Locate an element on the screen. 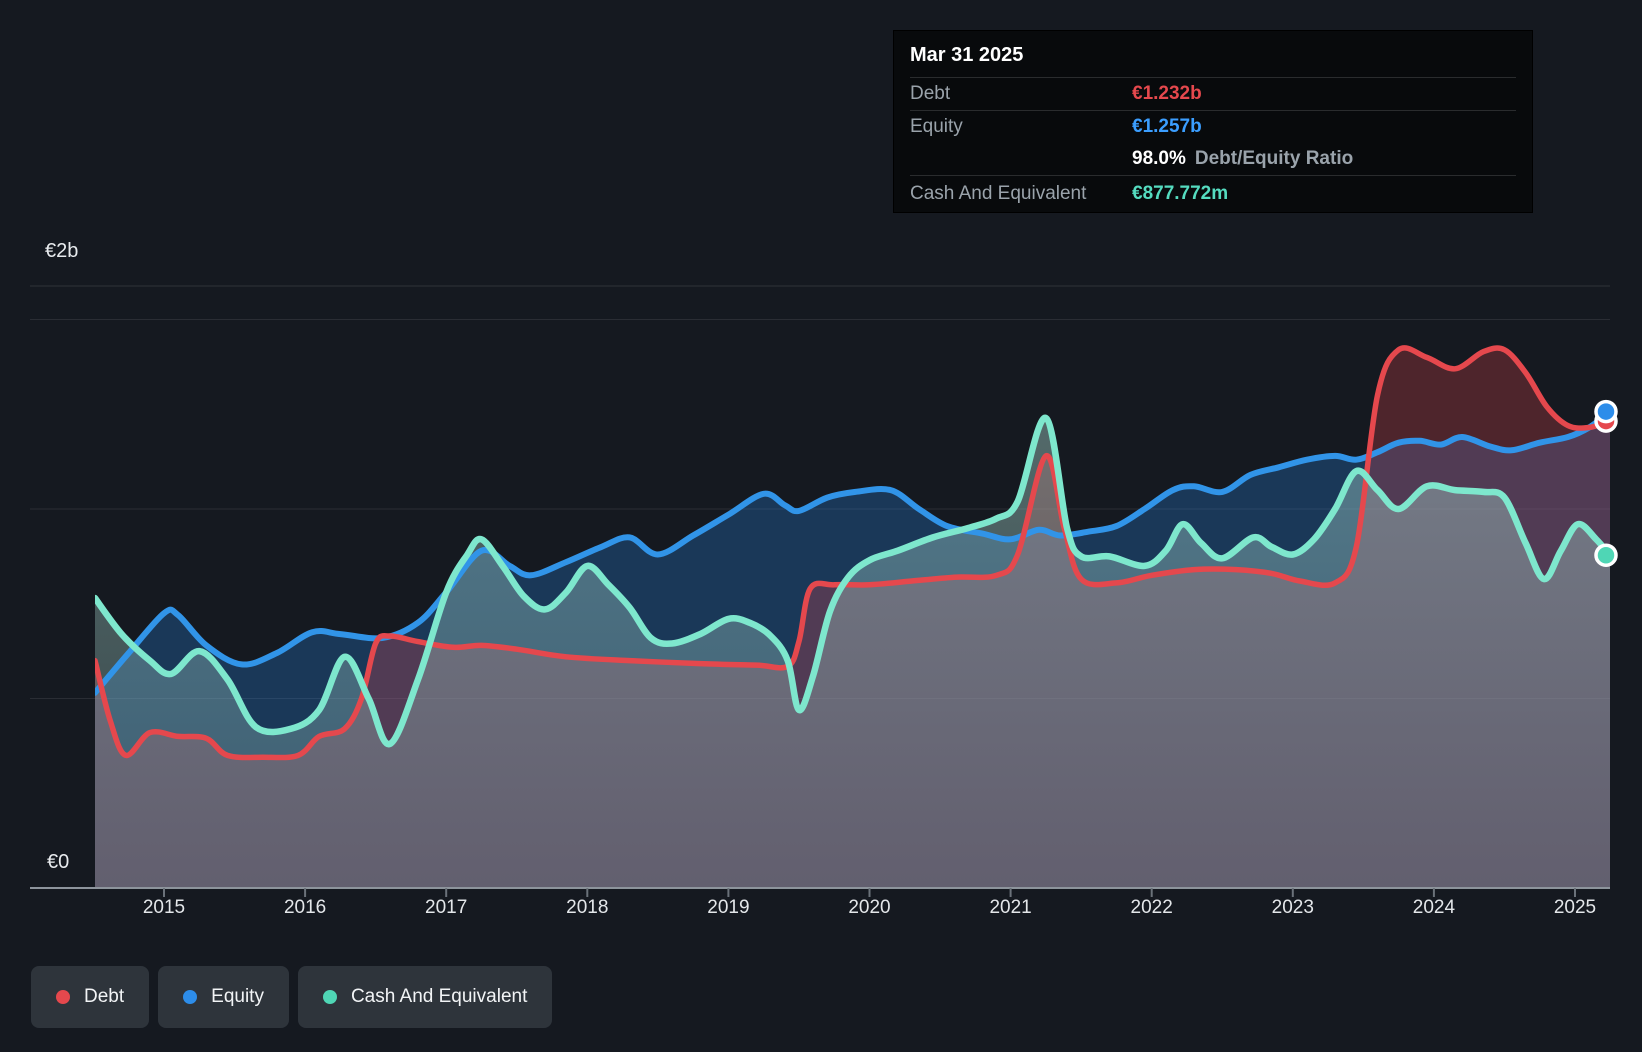 Image resolution: width=1642 pixels, height=1052 pixels. tooltip-cash-value: €877.772m is located at coordinates (1180, 193).